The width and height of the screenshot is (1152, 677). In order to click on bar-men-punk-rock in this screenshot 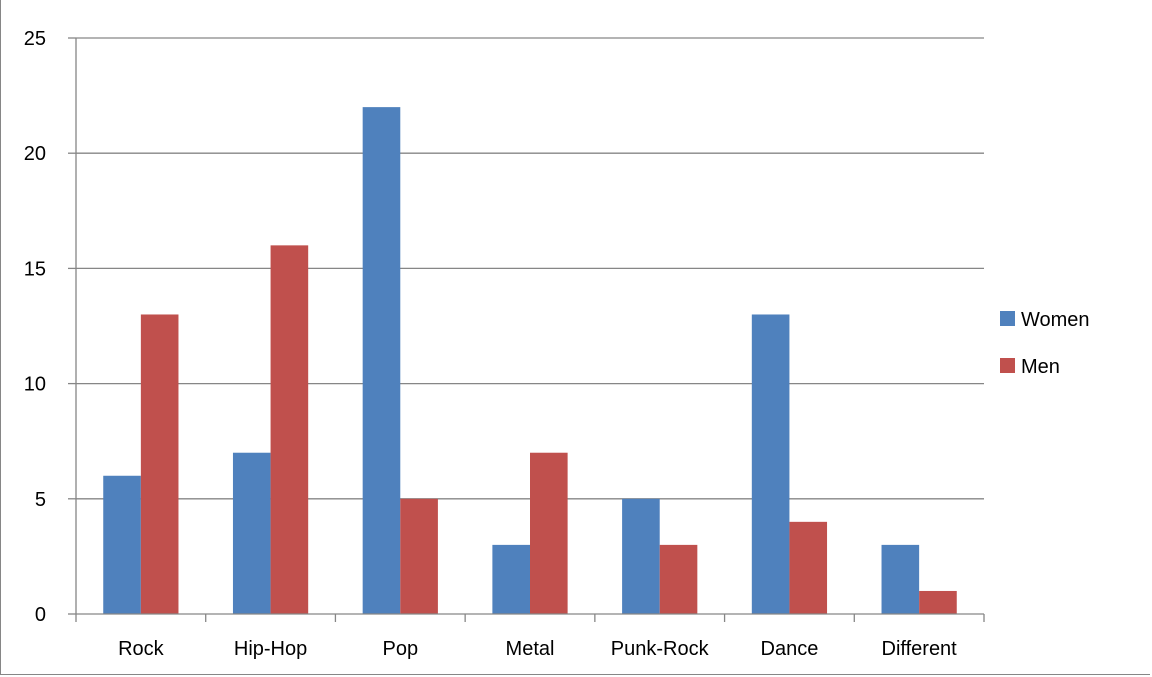, I will do `click(678, 579)`.